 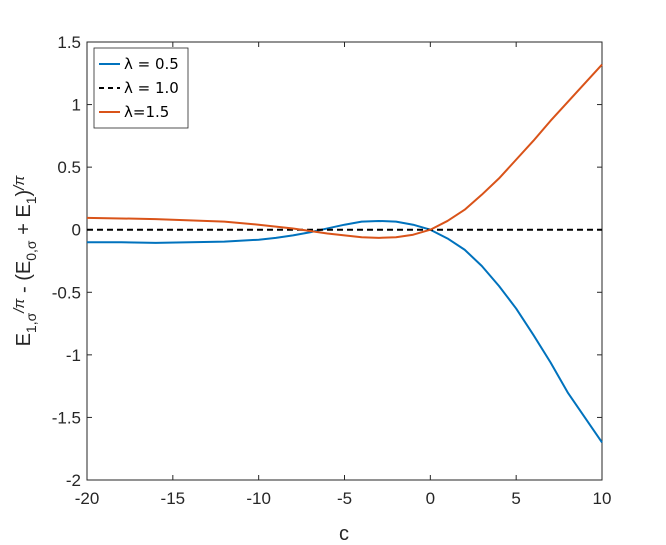 What do you see at coordinates (151, 64) in the screenshot?
I see `legend-label-0: λ = 0.5` at bounding box center [151, 64].